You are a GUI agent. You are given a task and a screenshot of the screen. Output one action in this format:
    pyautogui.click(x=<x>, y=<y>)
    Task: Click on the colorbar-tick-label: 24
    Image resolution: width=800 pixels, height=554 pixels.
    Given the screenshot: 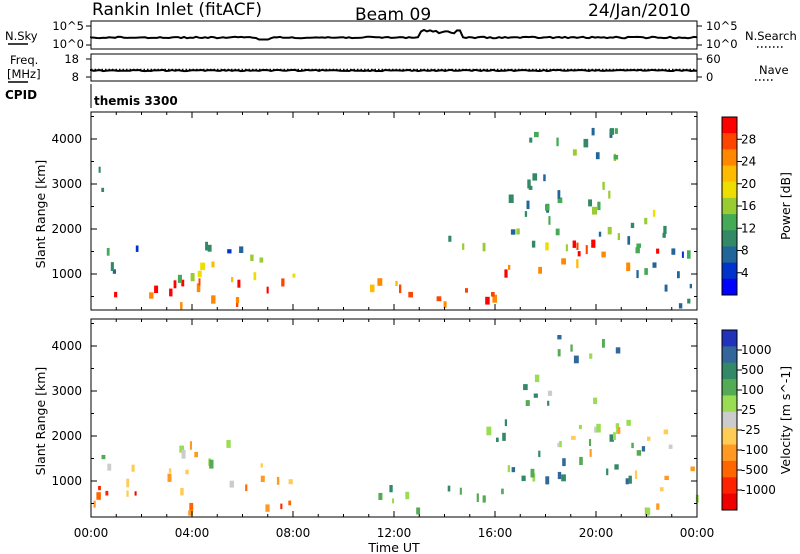 What is the action you would take?
    pyautogui.click(x=748, y=162)
    